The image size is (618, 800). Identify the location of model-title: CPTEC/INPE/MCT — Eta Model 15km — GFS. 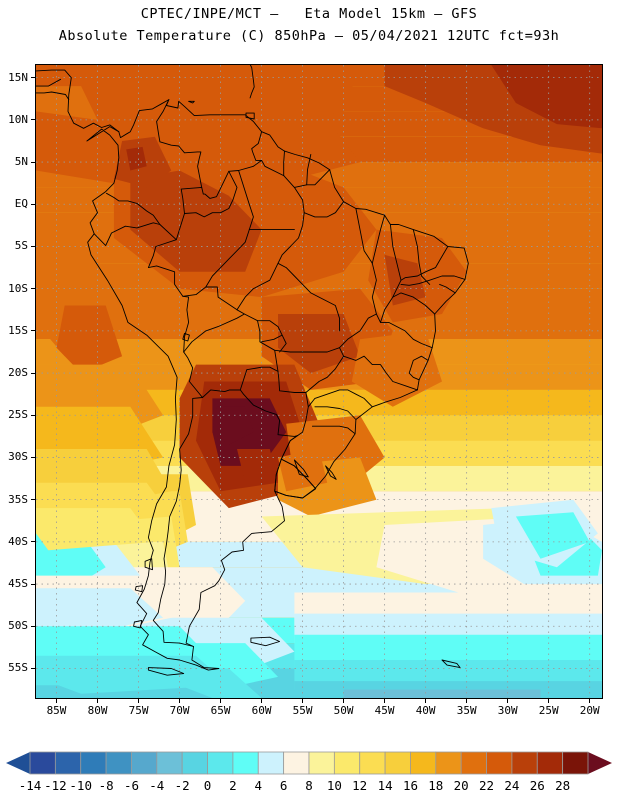
(309, 14).